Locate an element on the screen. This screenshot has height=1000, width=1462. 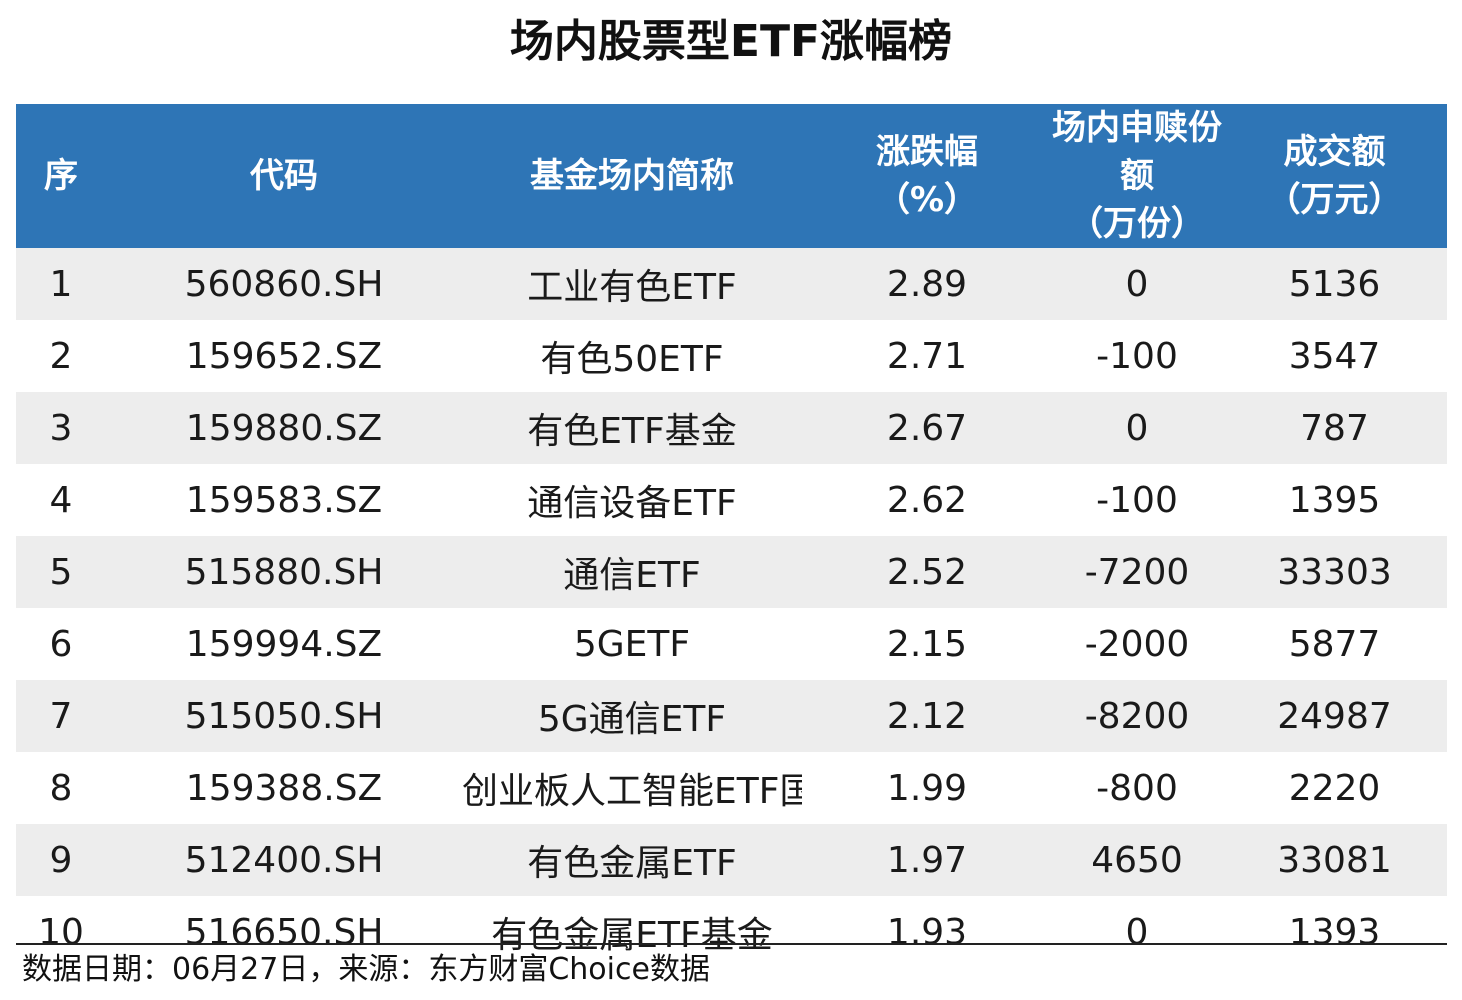
cell-code: 159388.SZ is located at coordinates (284, 788).